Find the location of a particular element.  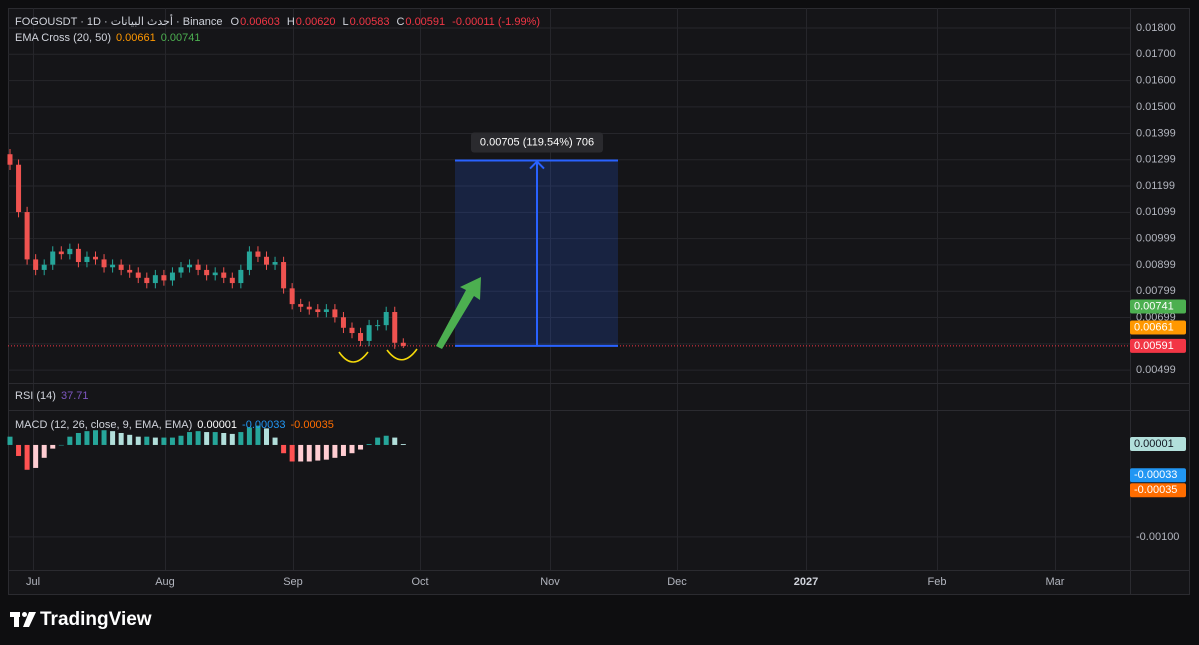

ohlc-key: O is located at coordinates (235, 22).